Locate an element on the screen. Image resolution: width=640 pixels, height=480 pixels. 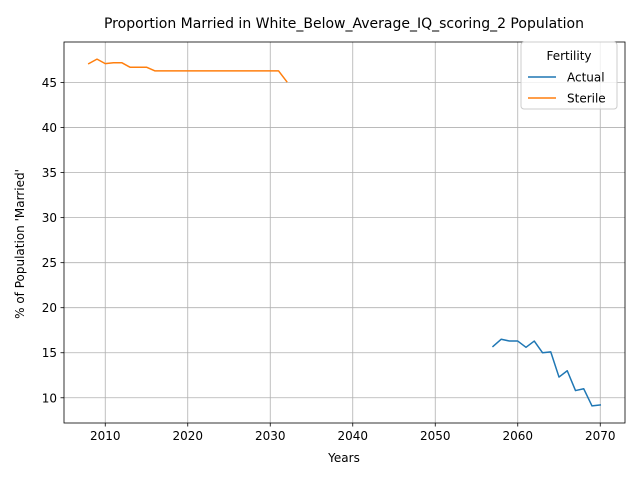
x-tick-label: 2030 is located at coordinates (270, 436).